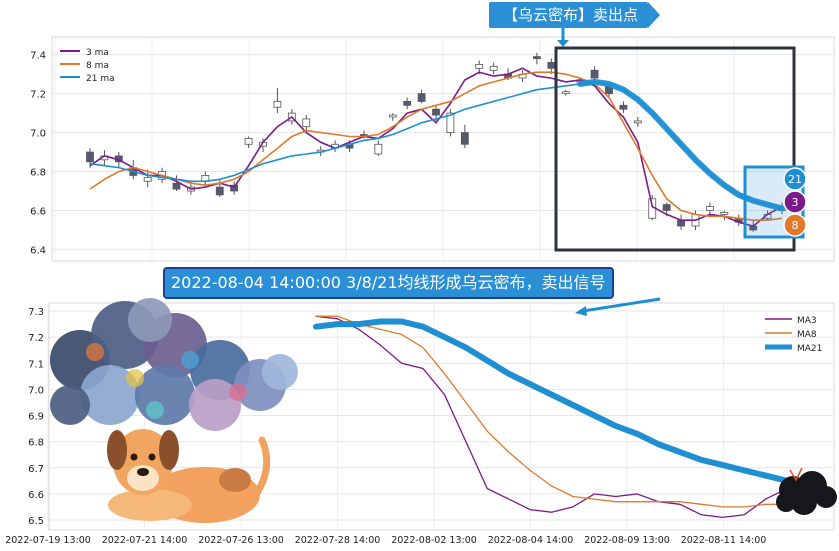  Describe the element at coordinates (809, 349) in the screenshot. I see `legend-label: MA21` at that location.